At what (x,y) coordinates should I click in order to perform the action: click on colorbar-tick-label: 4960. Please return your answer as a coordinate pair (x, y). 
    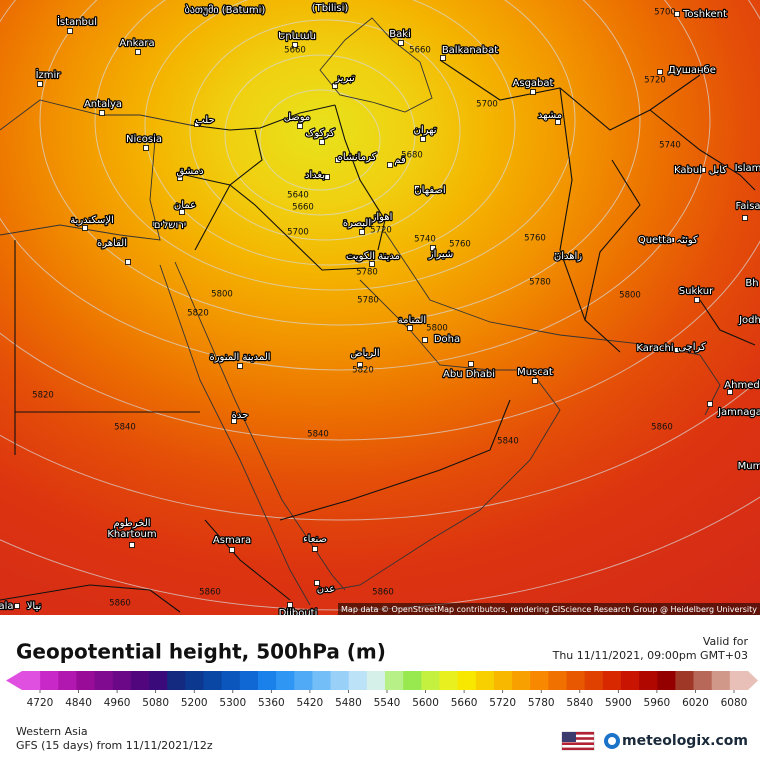
    Looking at the image, I should click on (117, 703).